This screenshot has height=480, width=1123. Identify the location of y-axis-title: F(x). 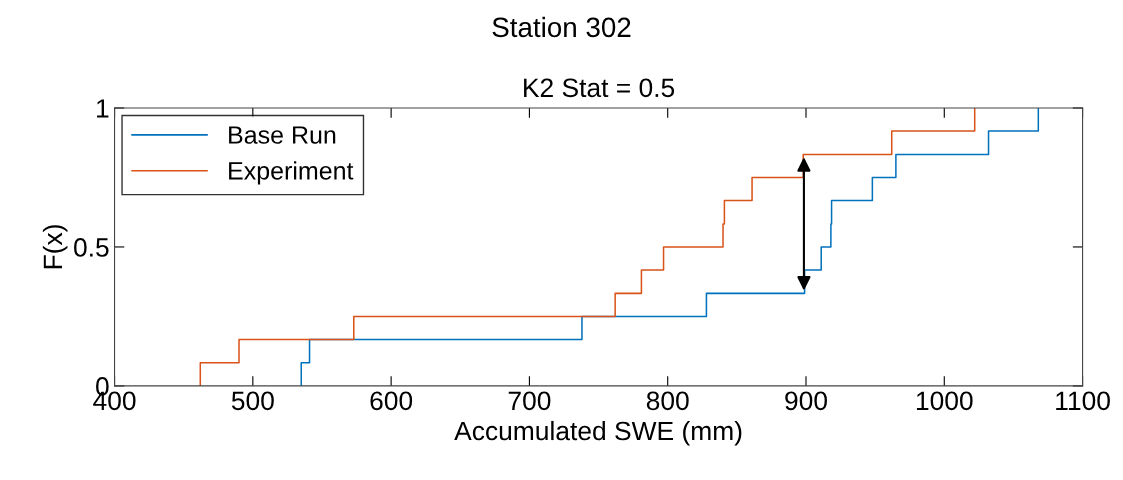
(55, 247).